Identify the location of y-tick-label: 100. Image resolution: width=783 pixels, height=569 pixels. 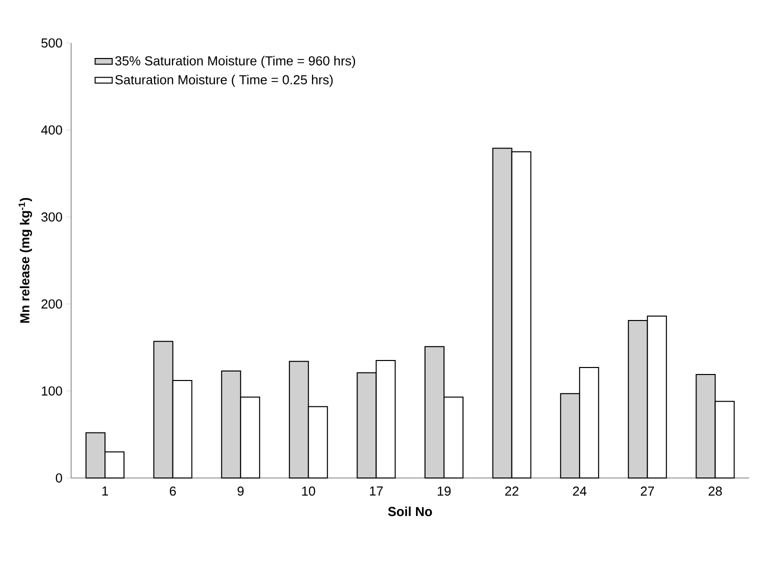
(52, 391).